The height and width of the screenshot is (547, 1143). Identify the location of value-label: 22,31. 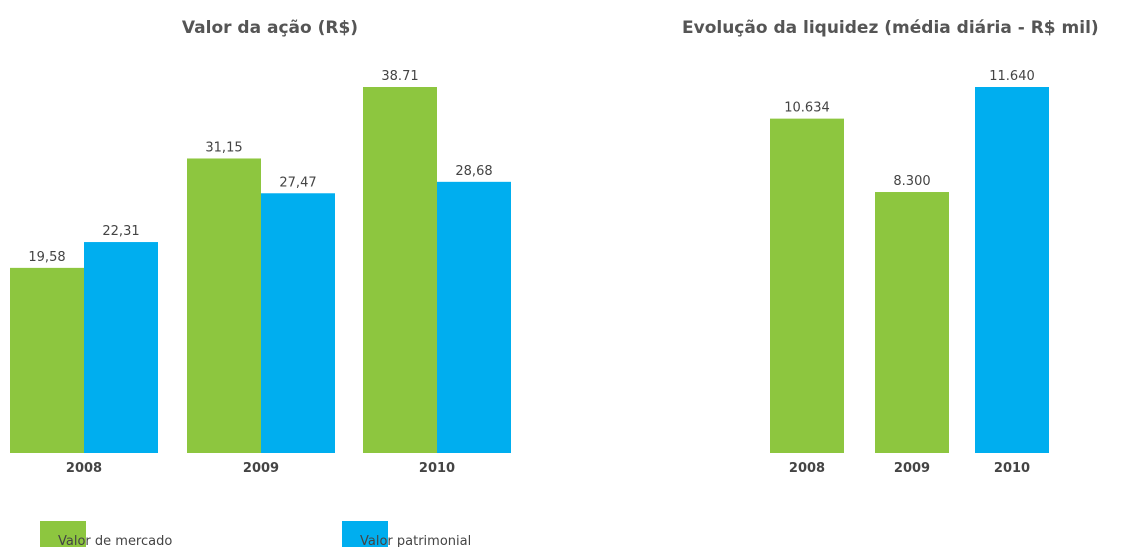
(120, 231).